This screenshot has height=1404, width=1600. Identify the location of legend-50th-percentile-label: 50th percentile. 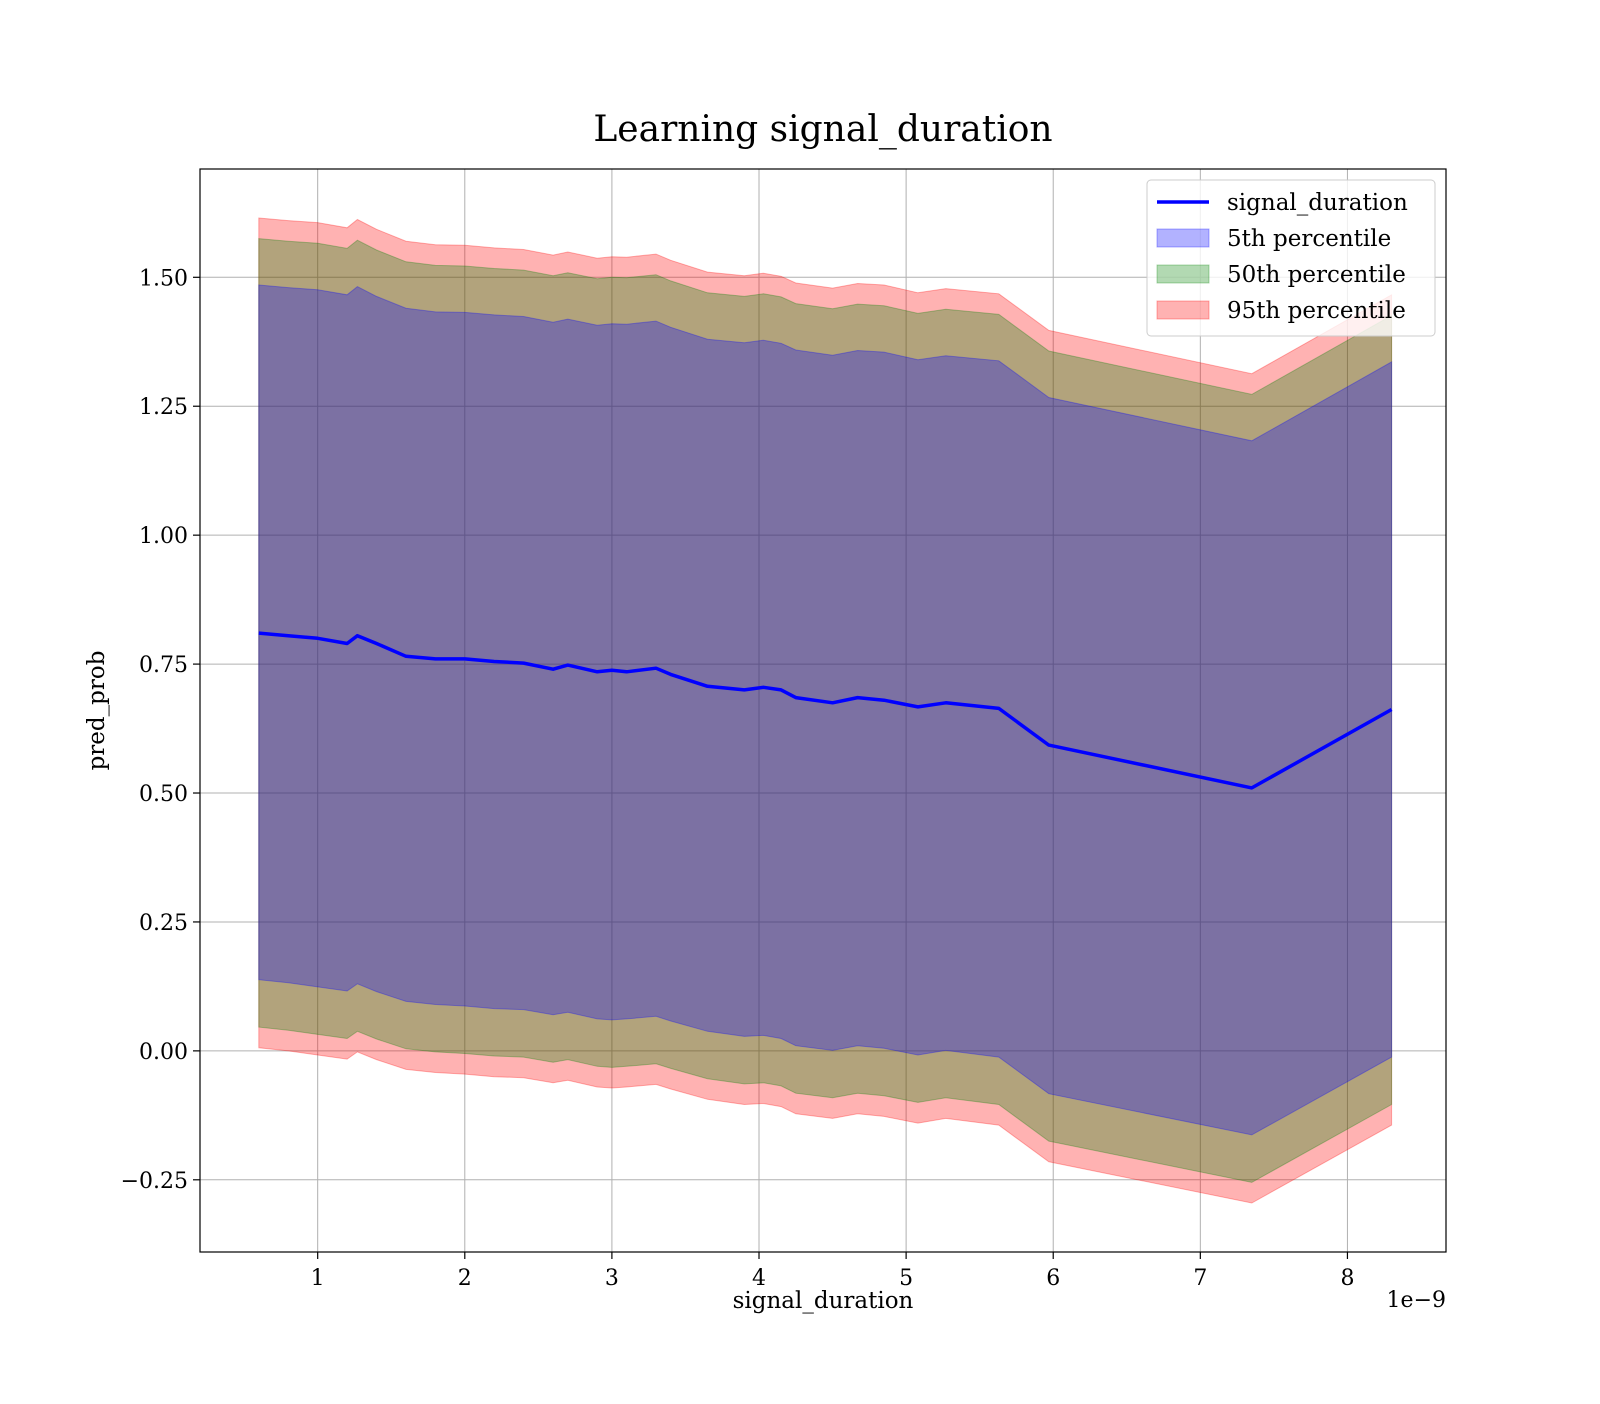
(1316, 275).